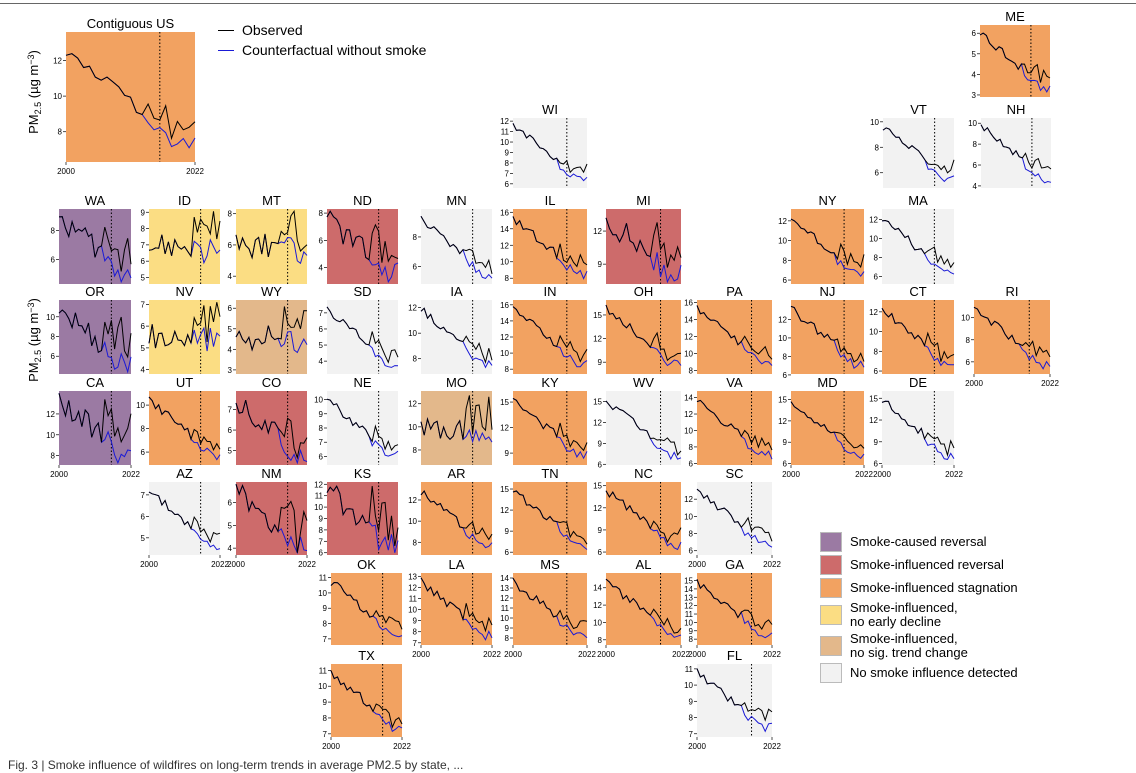  Describe the element at coordinates (226, 50) in the screenshot. I see `counterfactual-line-swatch` at that location.